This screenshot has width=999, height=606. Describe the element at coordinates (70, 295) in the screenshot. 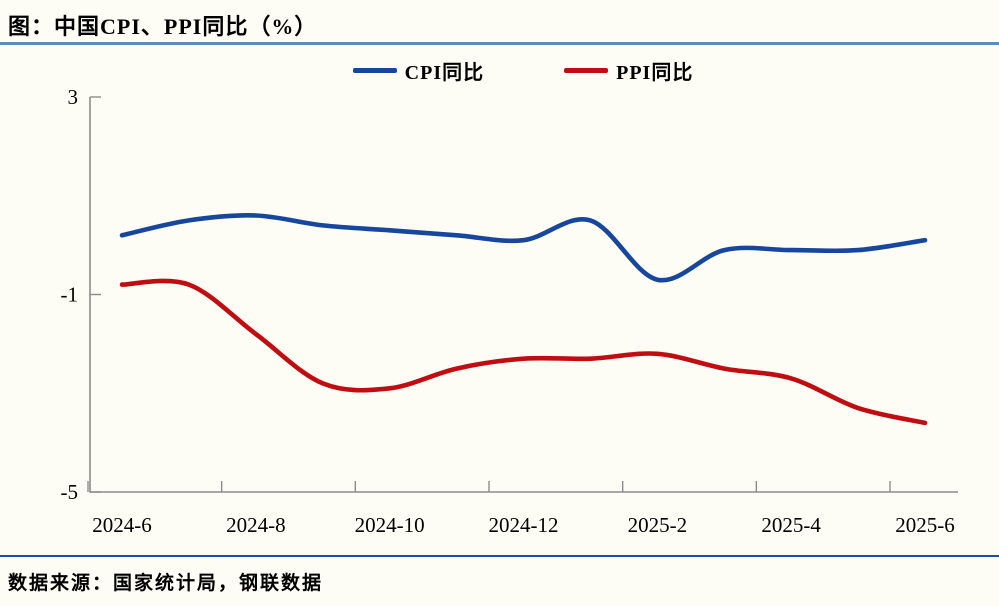

I see `y-axis-label: -1` at that location.